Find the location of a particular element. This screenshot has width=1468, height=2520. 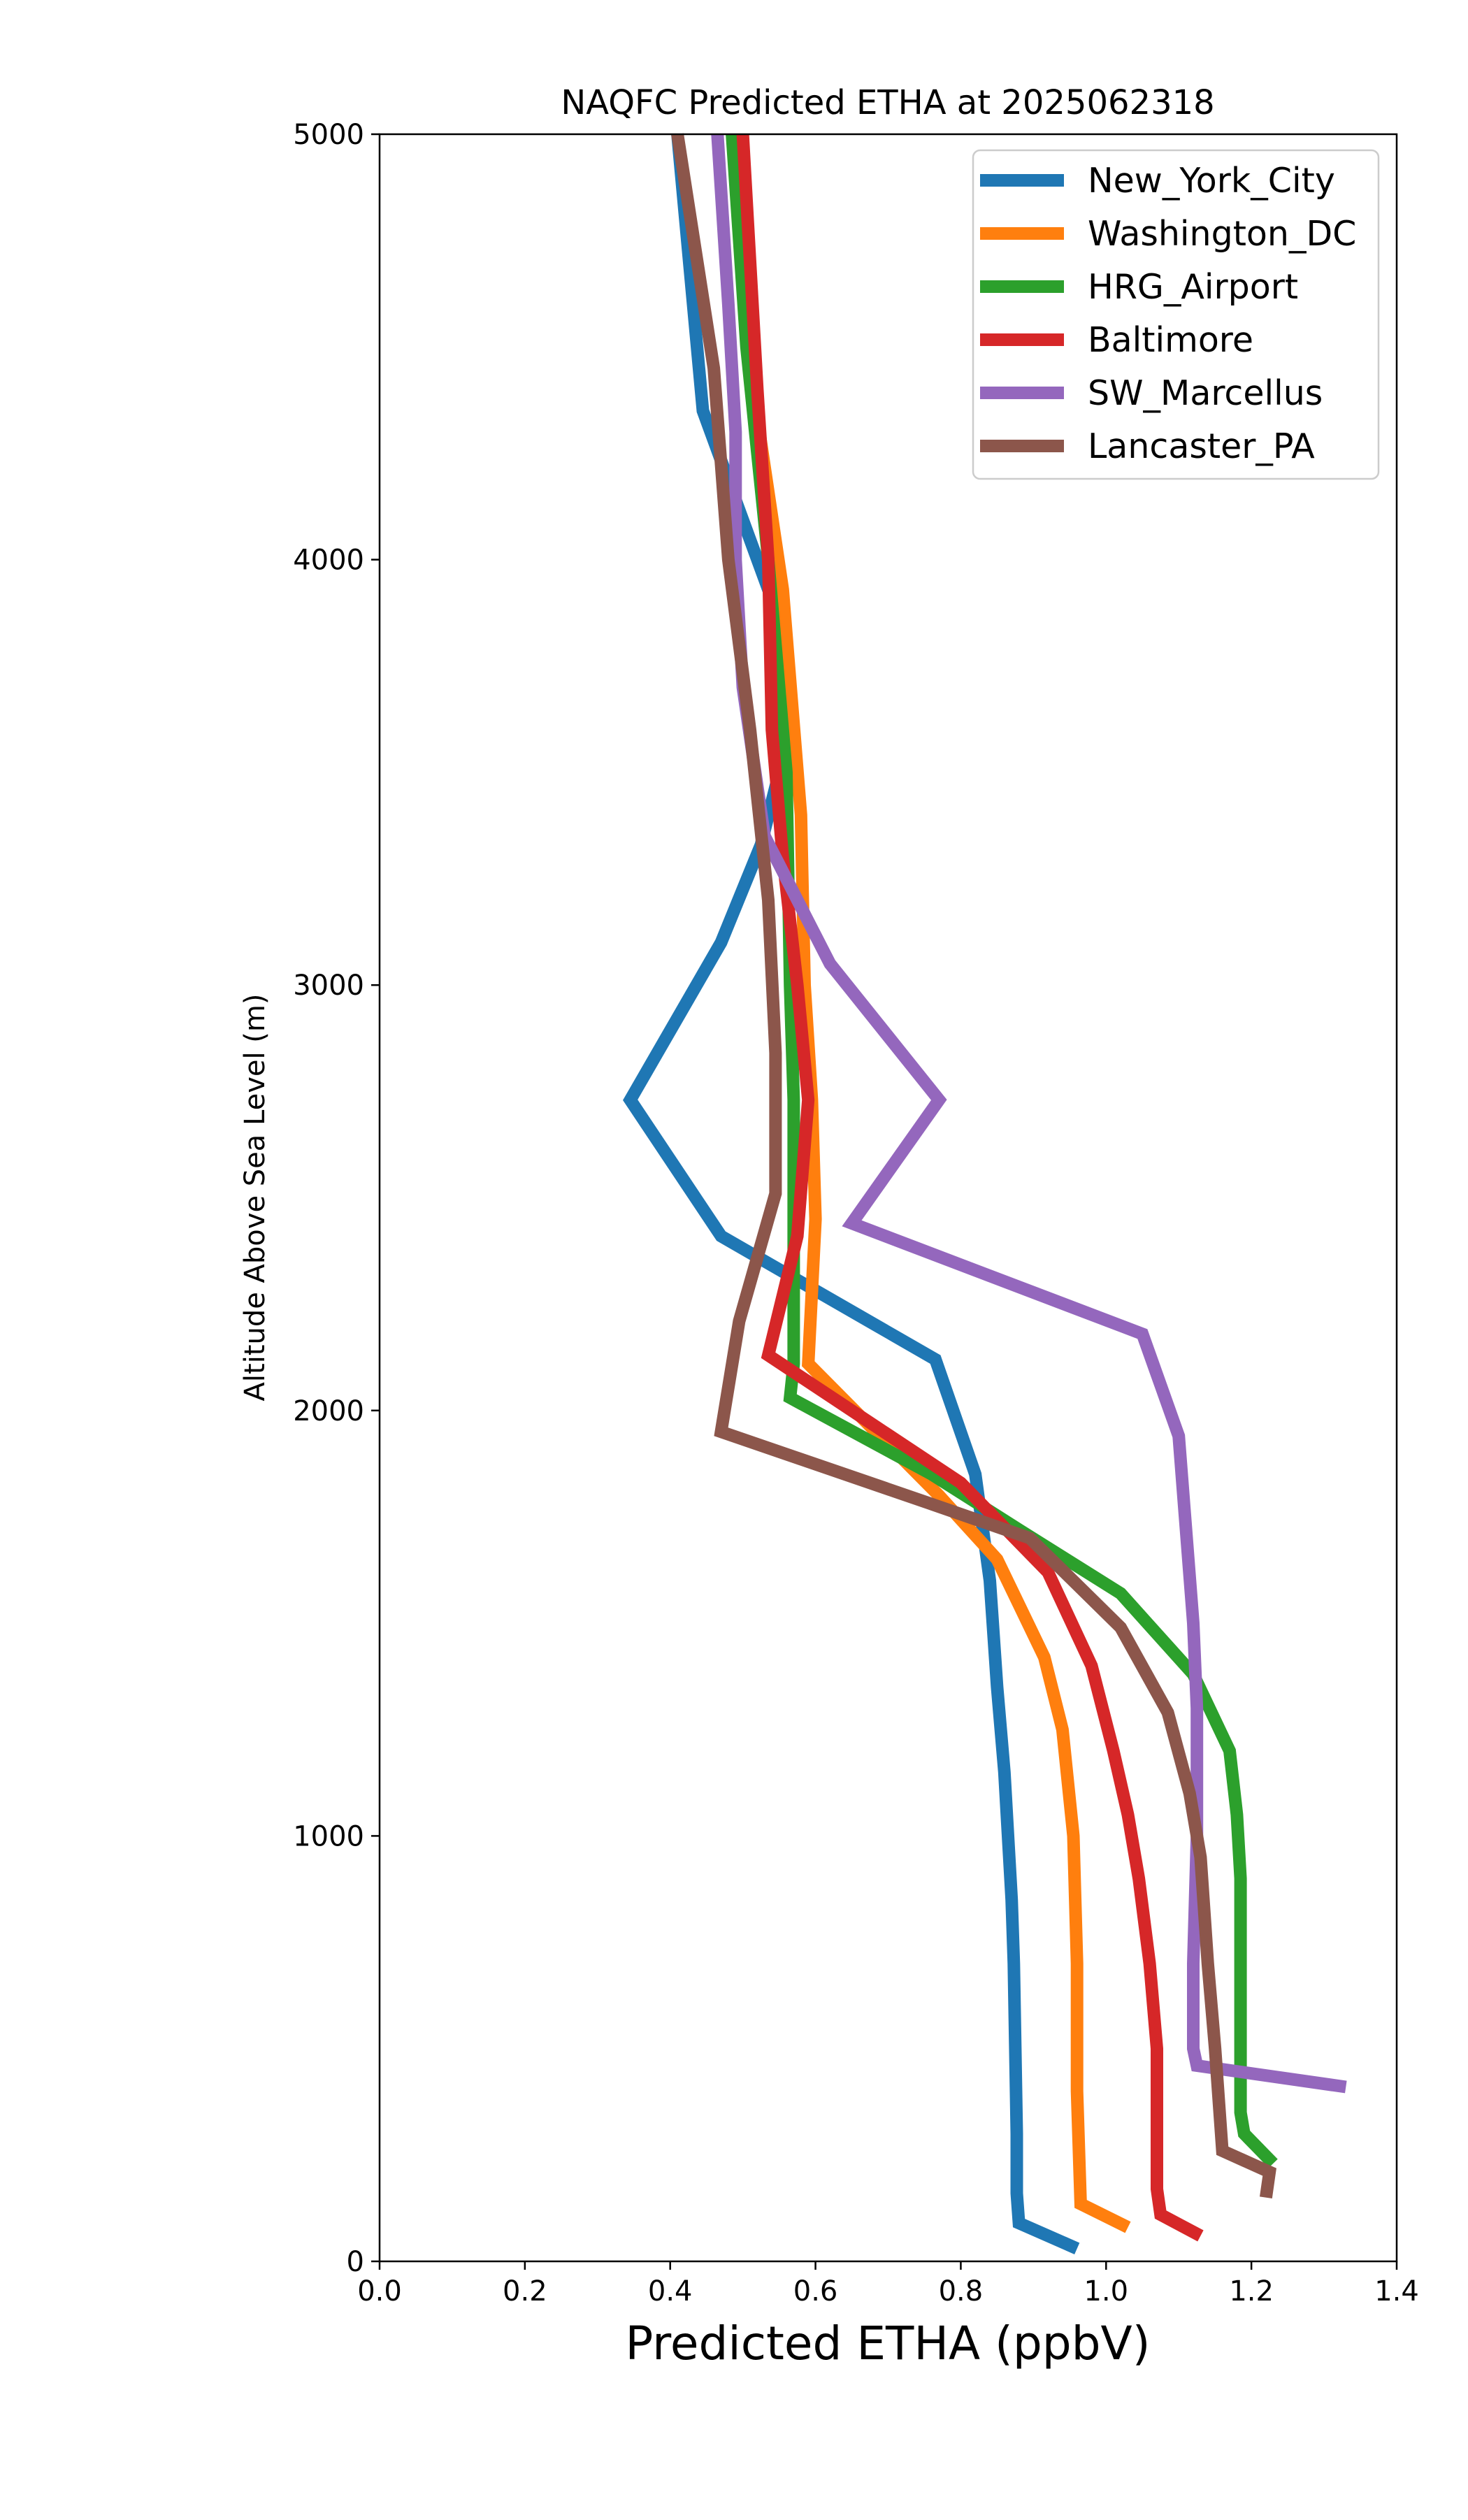

legend-label-washington-dc: Washington_DC is located at coordinates (1222, 234).